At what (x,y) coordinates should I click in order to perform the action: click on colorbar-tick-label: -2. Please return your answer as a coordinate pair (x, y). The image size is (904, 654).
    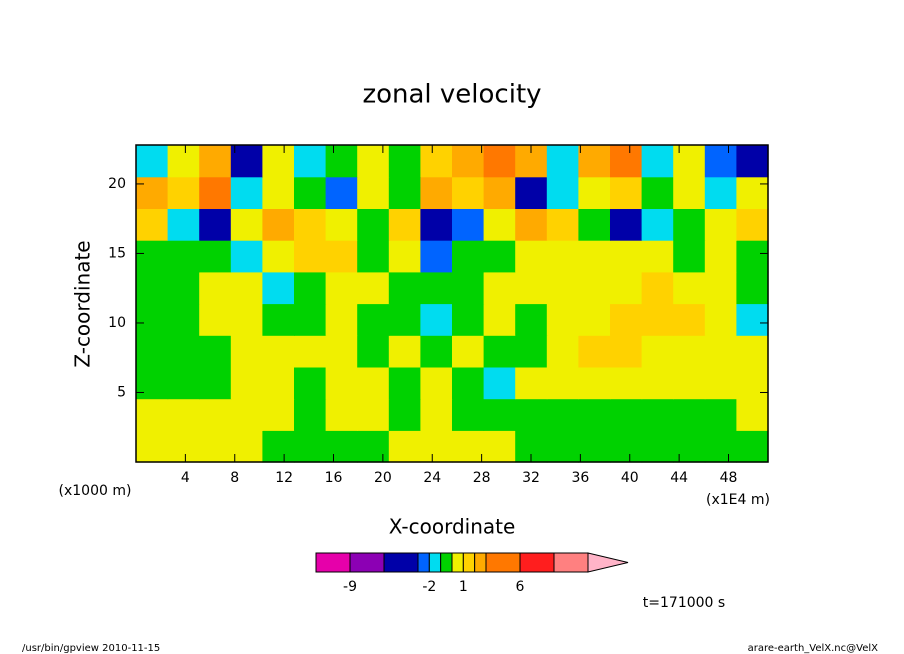
    Looking at the image, I should click on (429, 587).